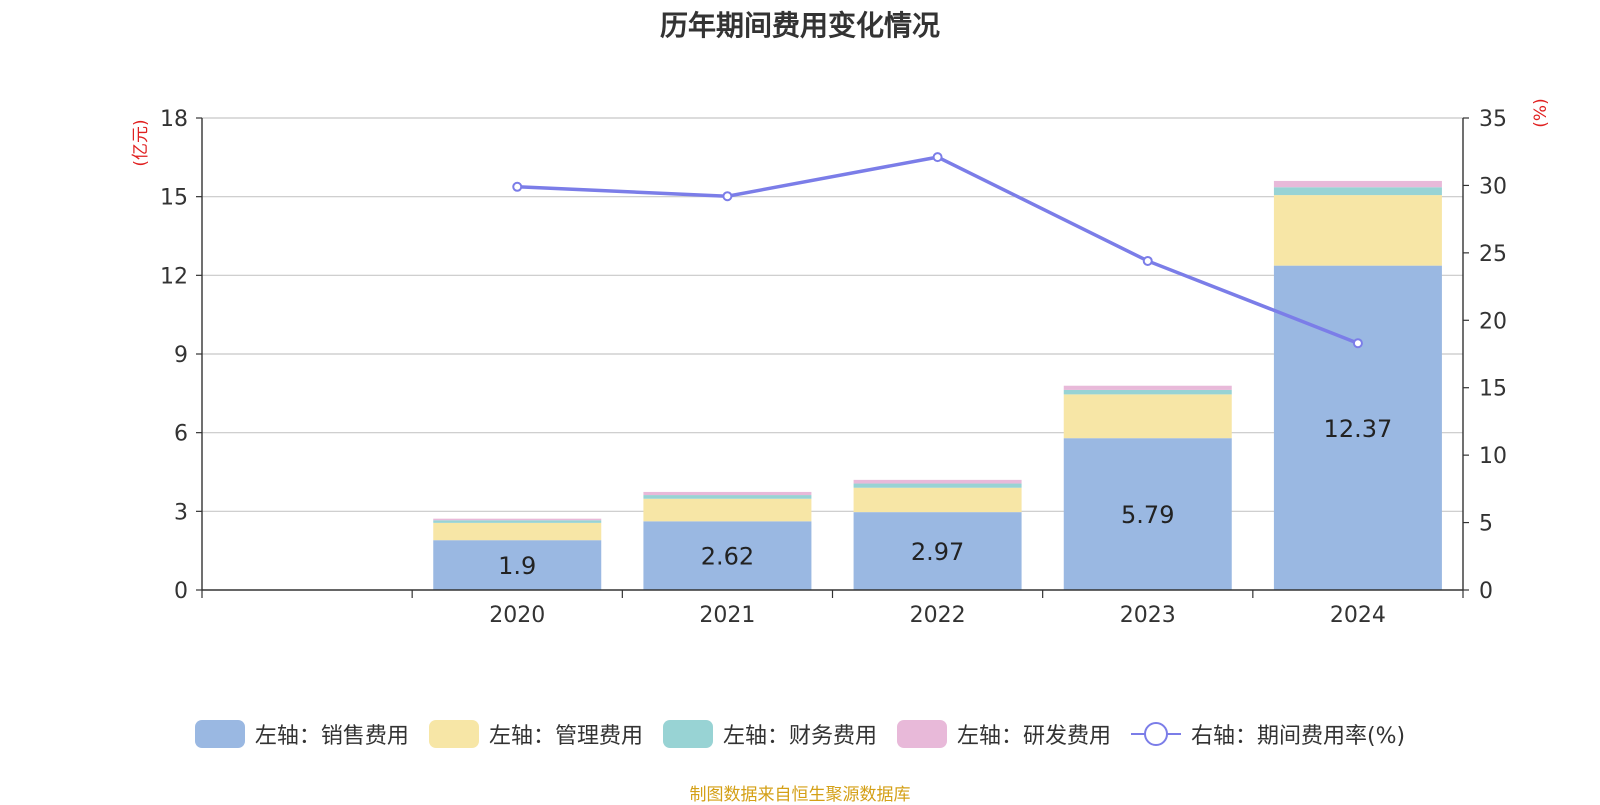 Image resolution: width=1600 pixels, height=805 pixels. What do you see at coordinates (219, 734) in the screenshot?
I see `legend-swatch-sales` at bounding box center [219, 734].